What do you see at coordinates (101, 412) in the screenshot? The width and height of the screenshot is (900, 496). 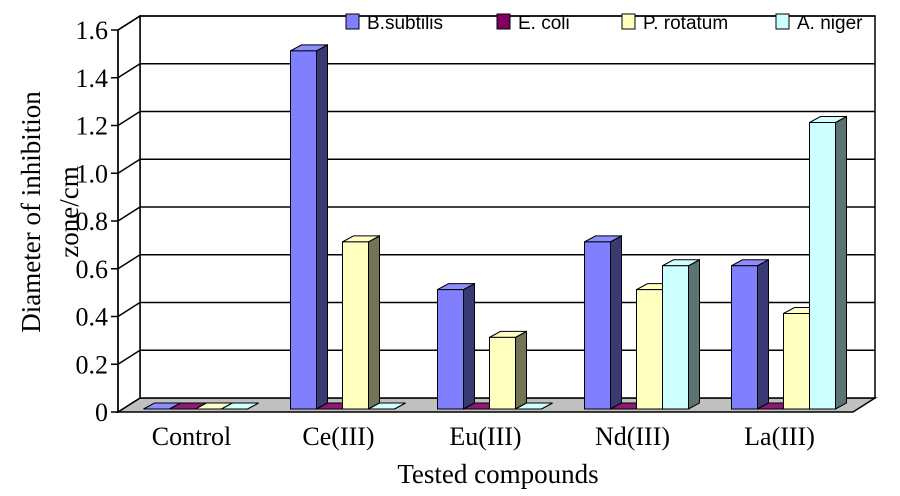 I see `y-tick-label: 0` at bounding box center [101, 412].